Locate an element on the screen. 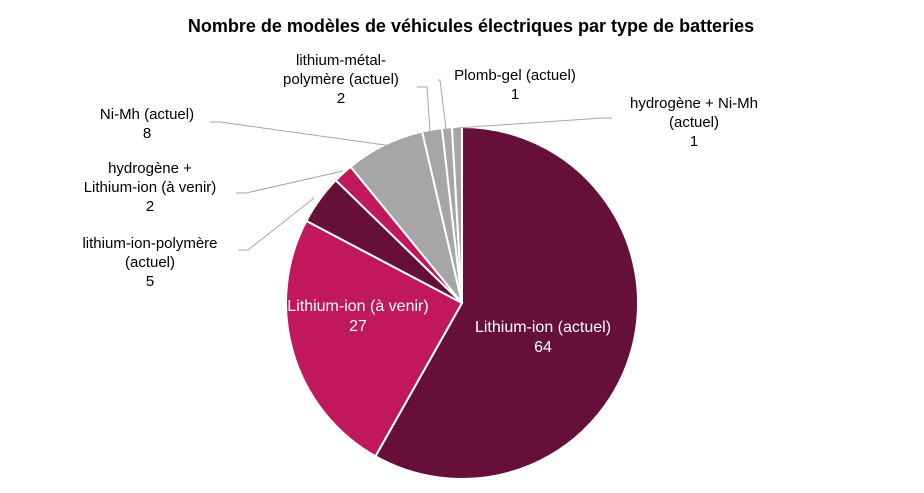 The image size is (924, 493). slice-label-0: Lithium-ion (actuel) 64 is located at coordinates (543, 337).